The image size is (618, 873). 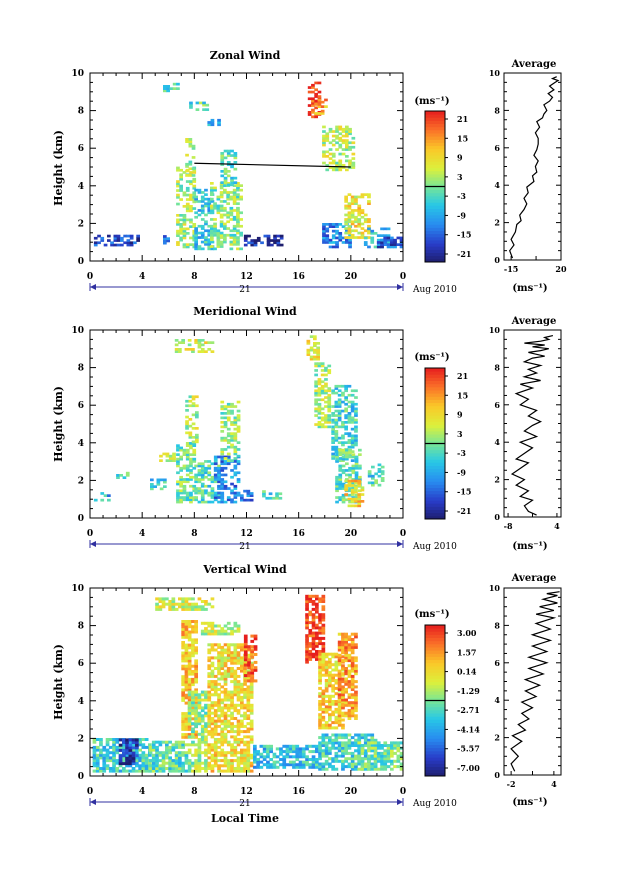 I want to click on average-y-tick-label: 2, so click(x=497, y=223).